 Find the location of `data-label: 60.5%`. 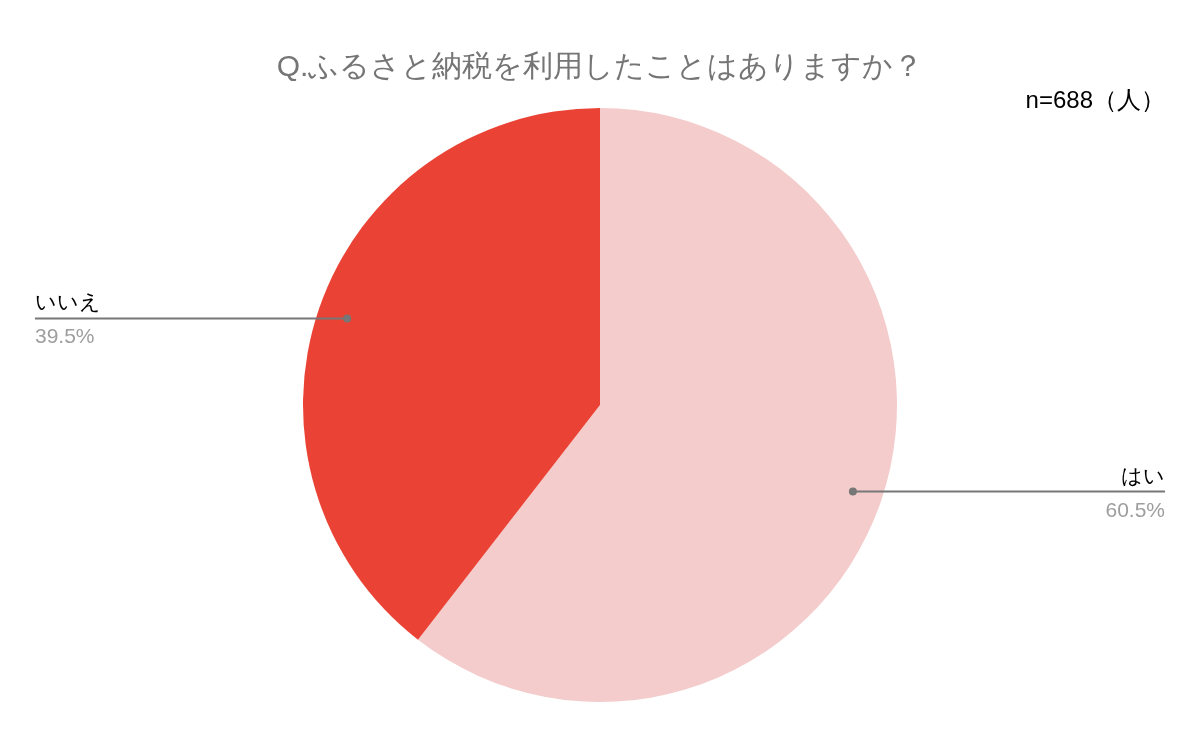

data-label: 60.5% is located at coordinates (1135, 509).